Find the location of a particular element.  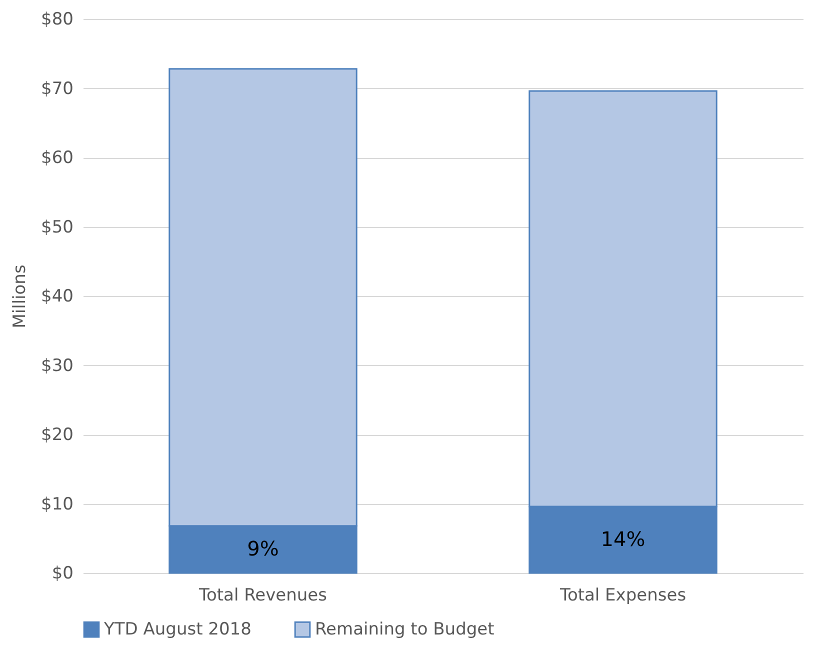

y-tick-label: $80 is located at coordinates (57, 20).